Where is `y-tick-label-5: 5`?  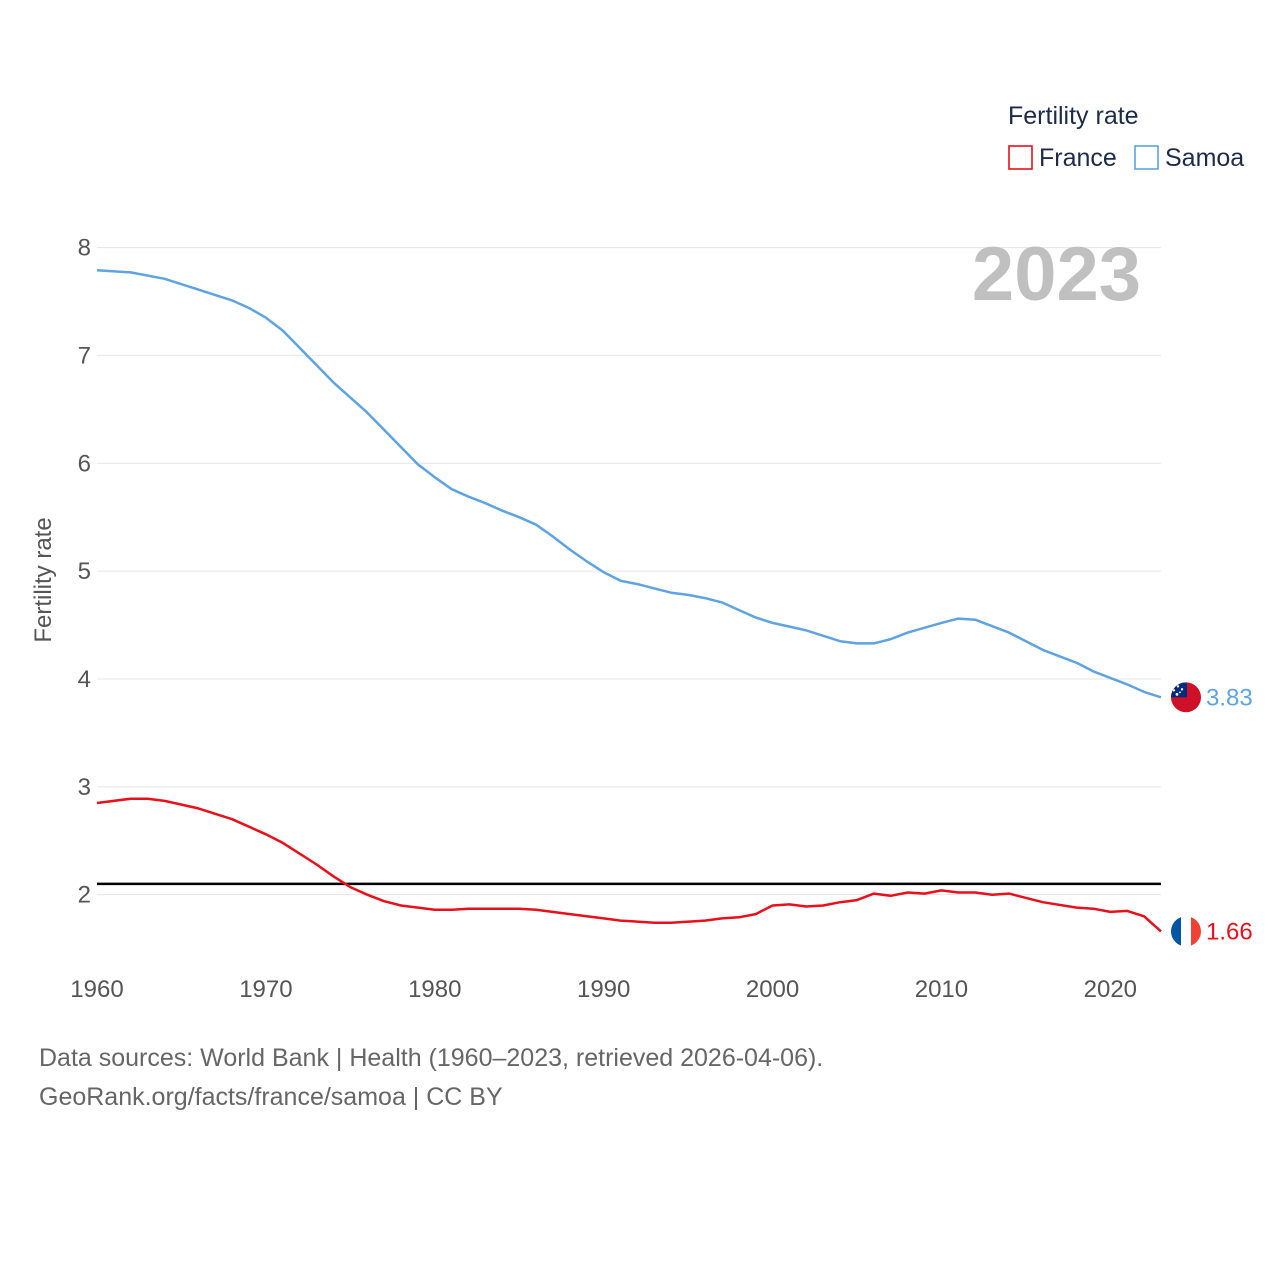 y-tick-label-5: 5 is located at coordinates (84, 571).